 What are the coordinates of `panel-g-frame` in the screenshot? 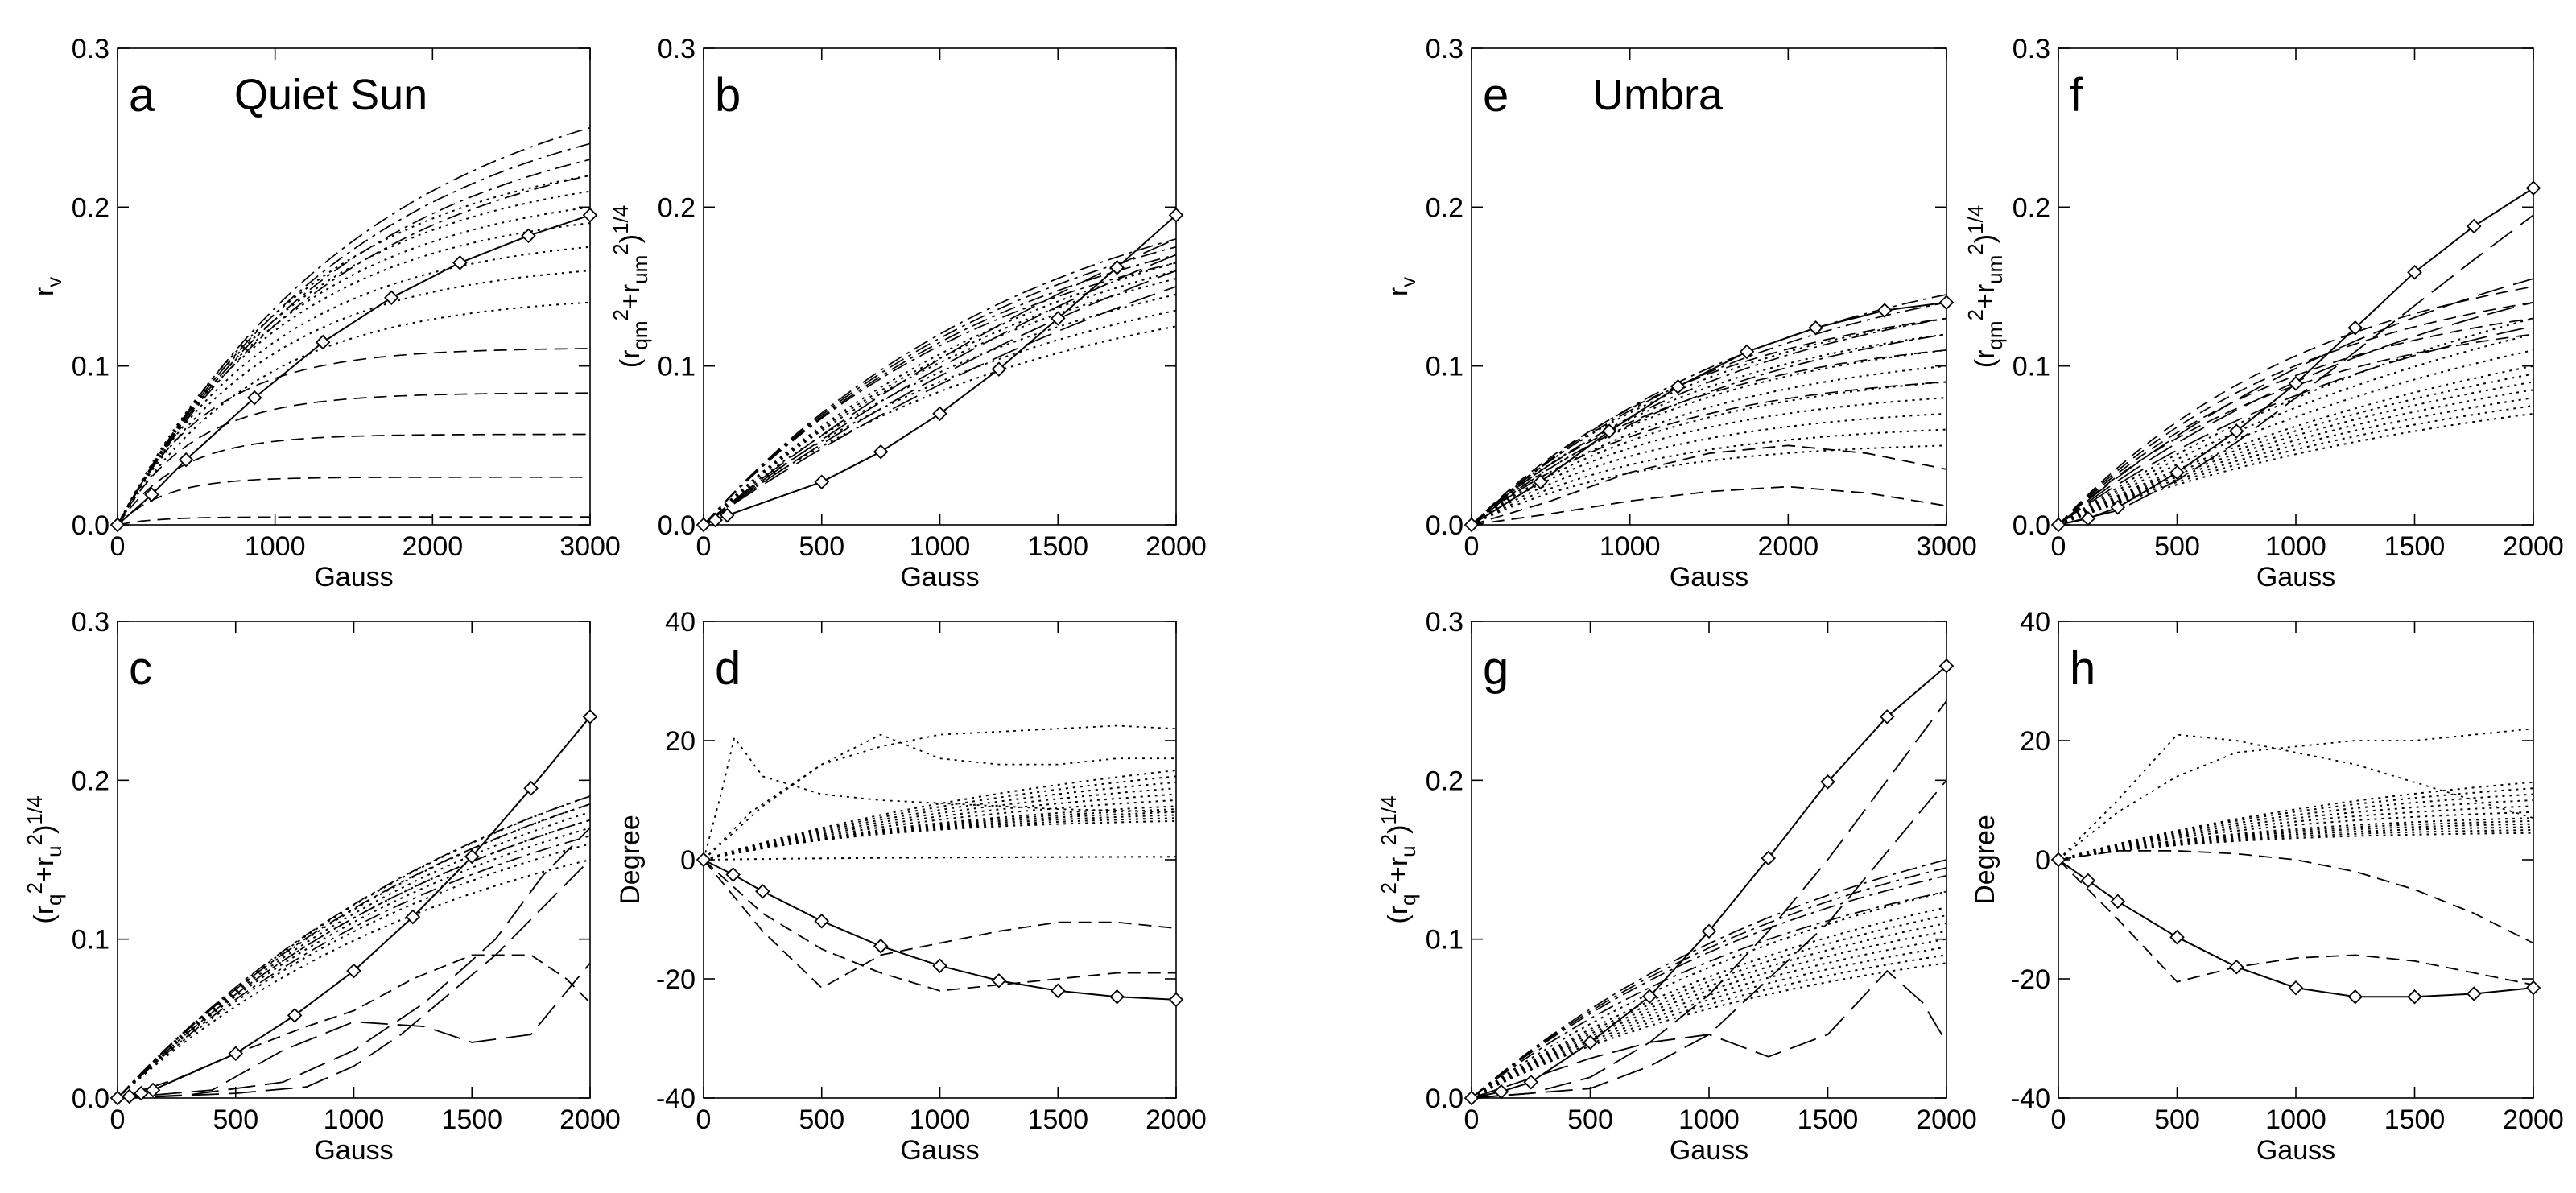 It's located at (1709, 860).